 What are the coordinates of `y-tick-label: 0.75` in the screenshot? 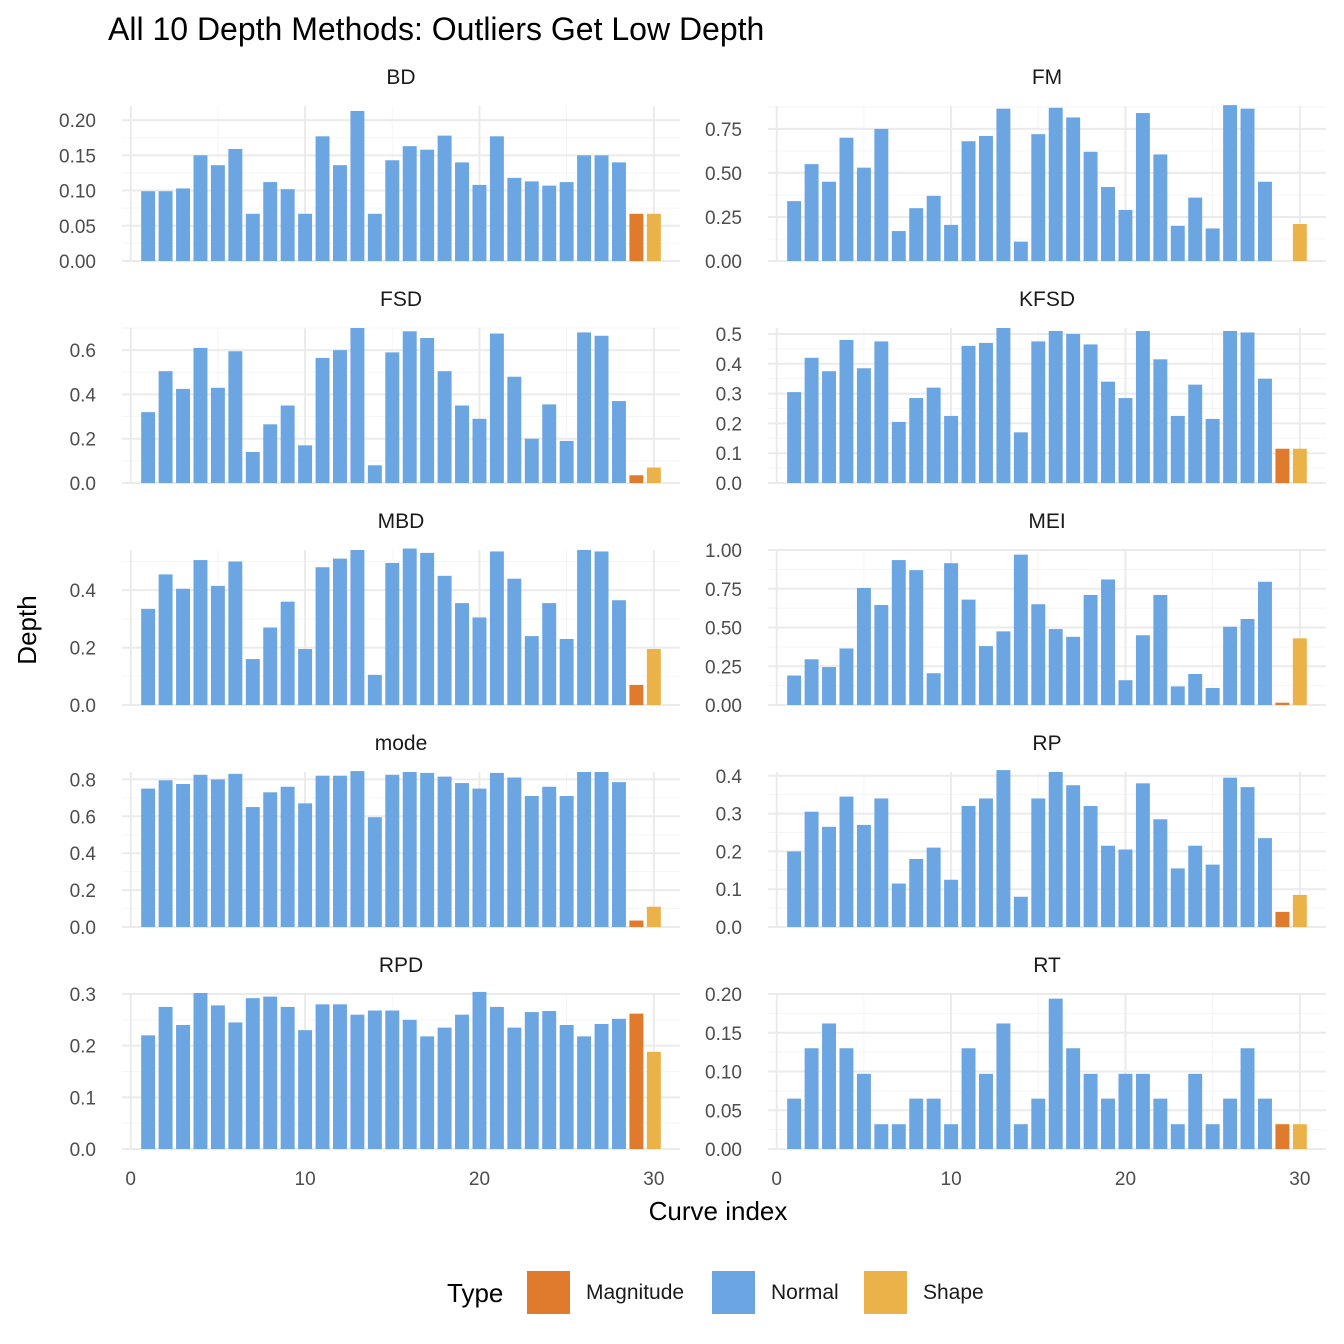 It's located at (723, 590).